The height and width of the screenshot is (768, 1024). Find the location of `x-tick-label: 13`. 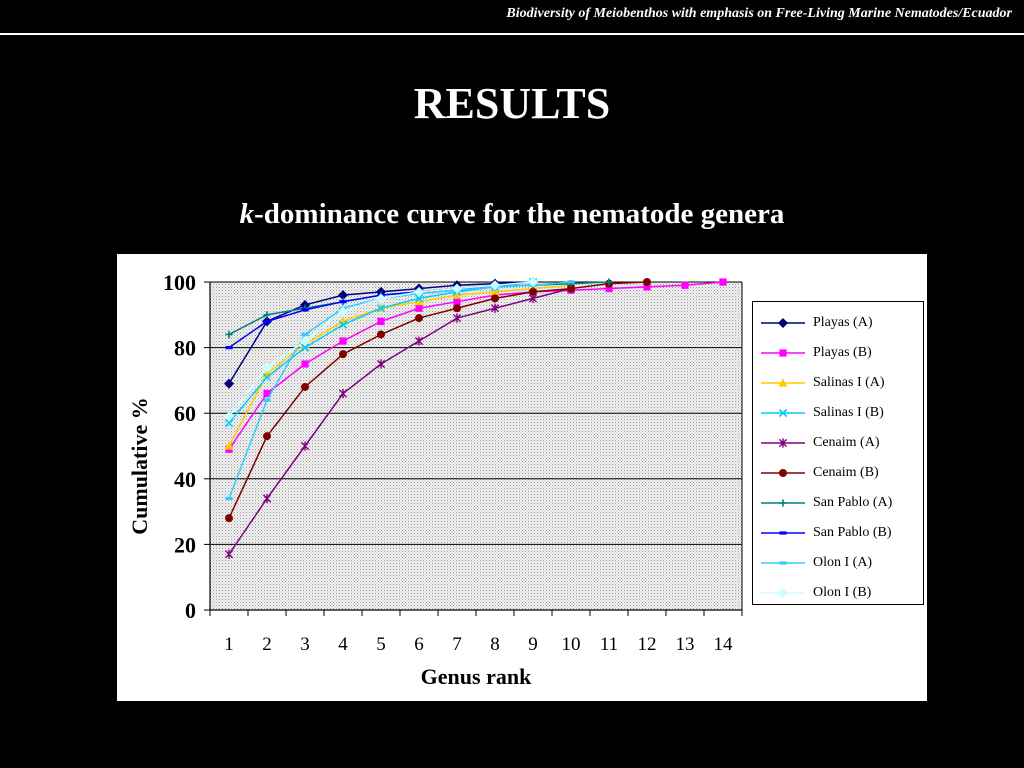

x-tick-label: 13 is located at coordinates (685, 644).